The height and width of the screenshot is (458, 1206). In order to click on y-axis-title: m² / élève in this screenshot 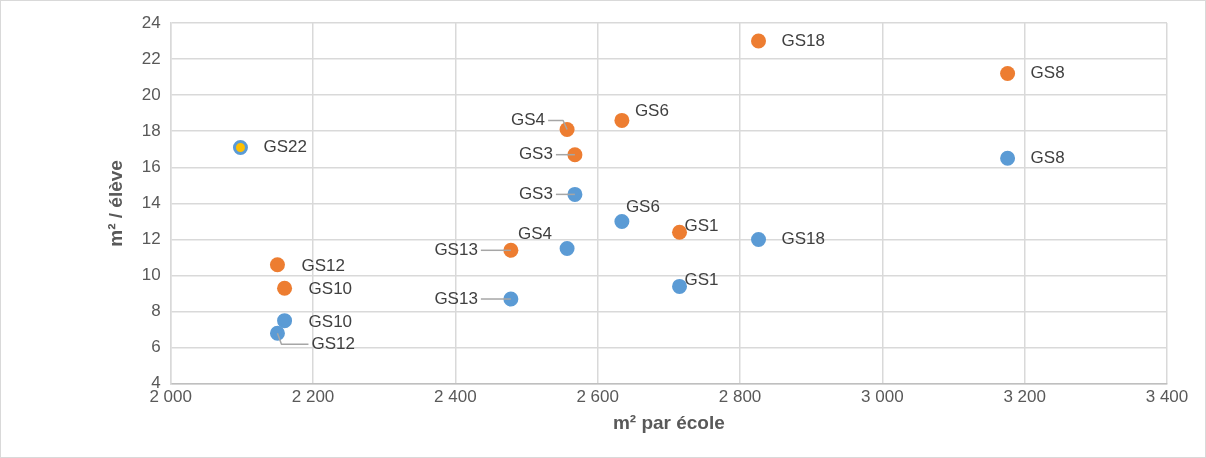, I will do `click(115, 203)`.